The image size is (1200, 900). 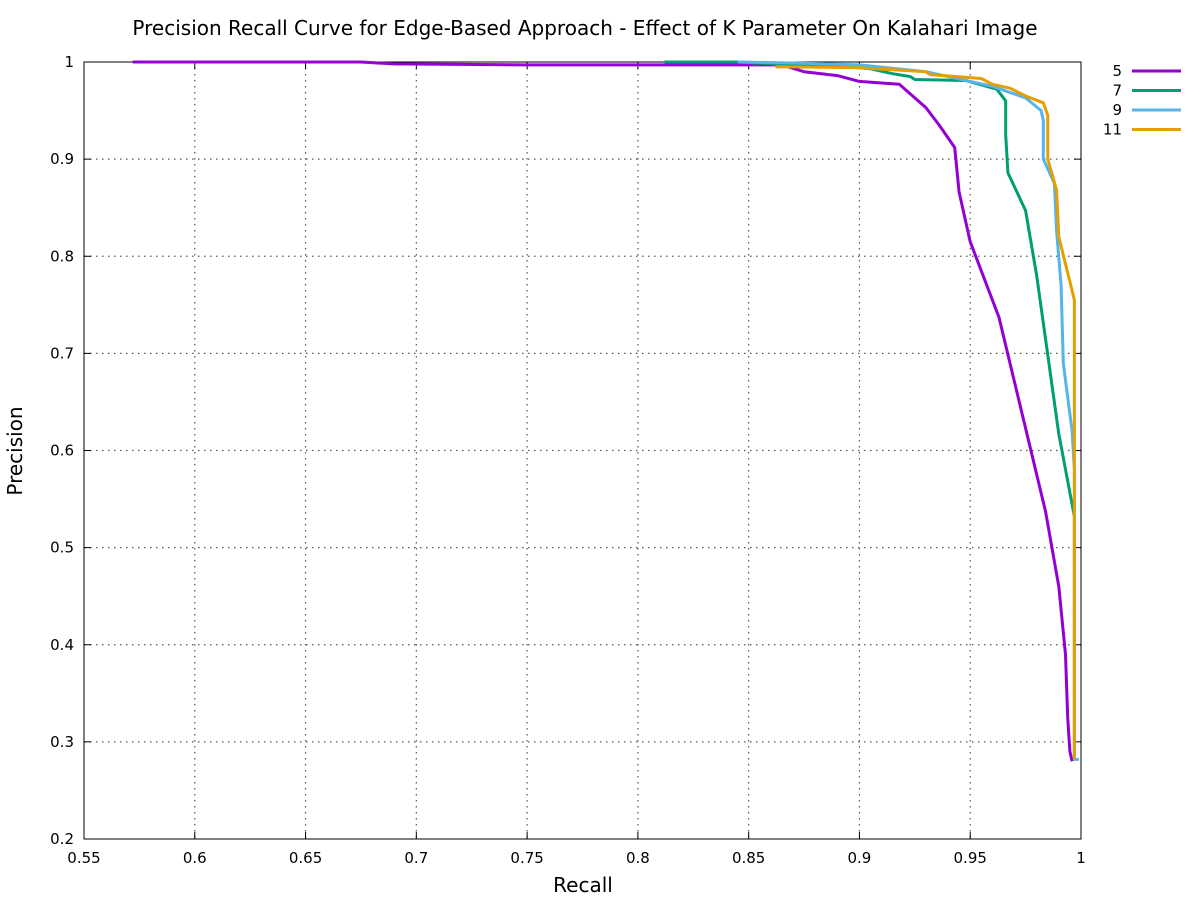 I want to click on x-tick-label: 0.75, so click(x=526, y=858).